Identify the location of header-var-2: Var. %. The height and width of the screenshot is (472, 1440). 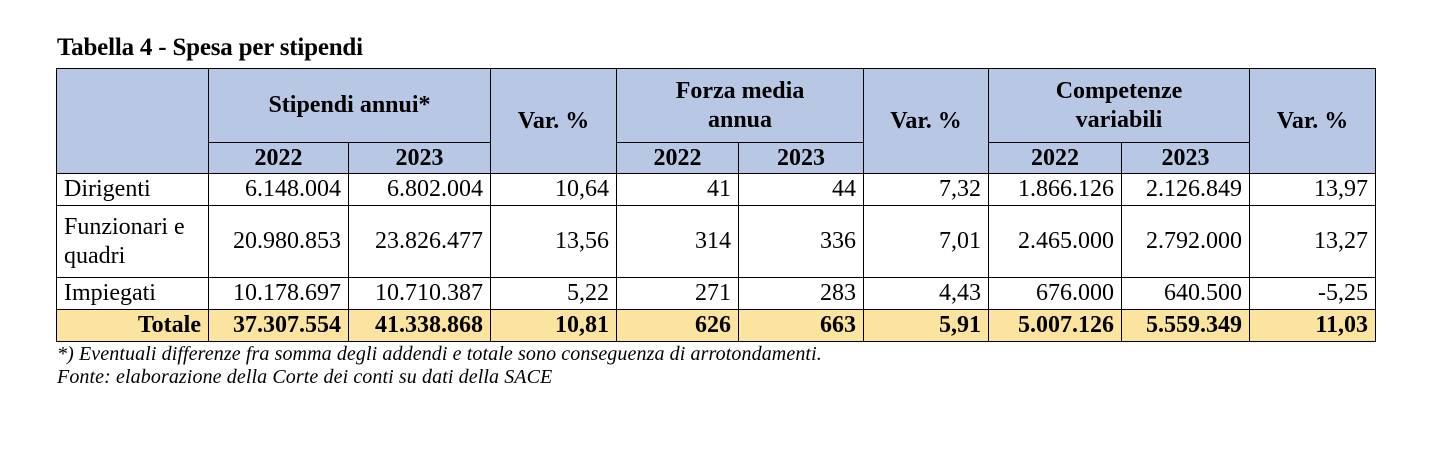
(926, 121).